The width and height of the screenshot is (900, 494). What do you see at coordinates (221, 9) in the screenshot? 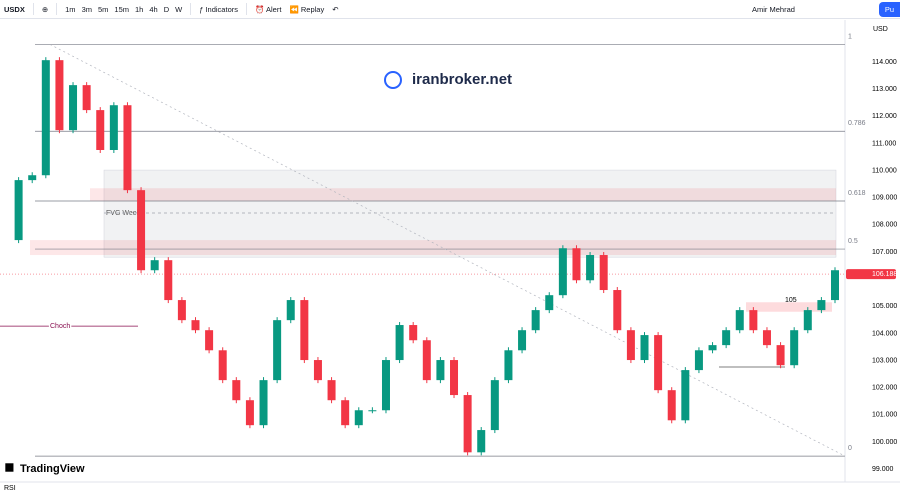
I see `indicators-label: Indicators` at bounding box center [221, 9].